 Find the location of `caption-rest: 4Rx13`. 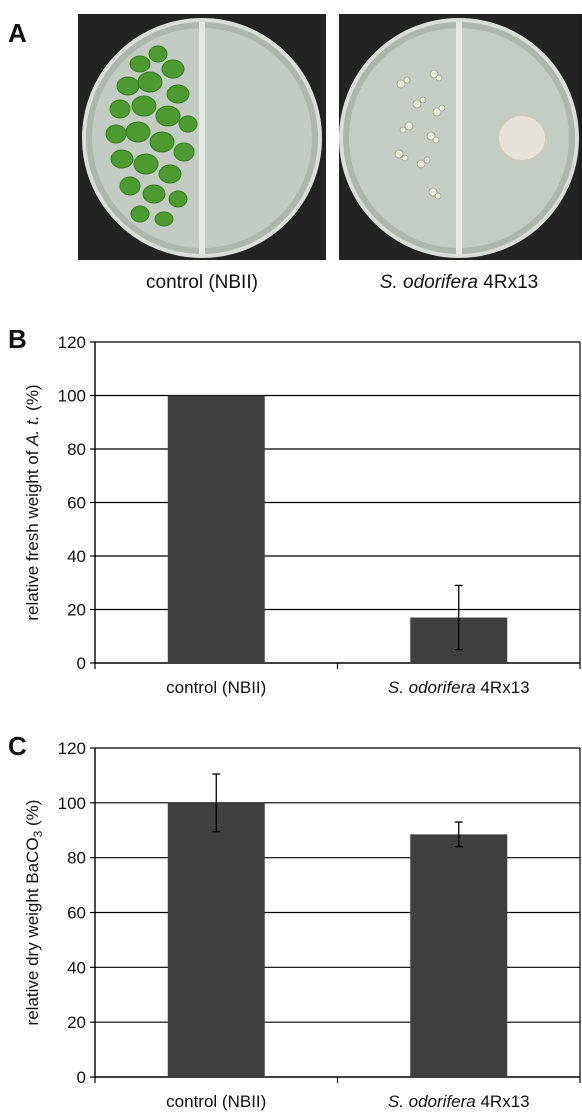

caption-rest: 4Rx13 is located at coordinates (508, 282).